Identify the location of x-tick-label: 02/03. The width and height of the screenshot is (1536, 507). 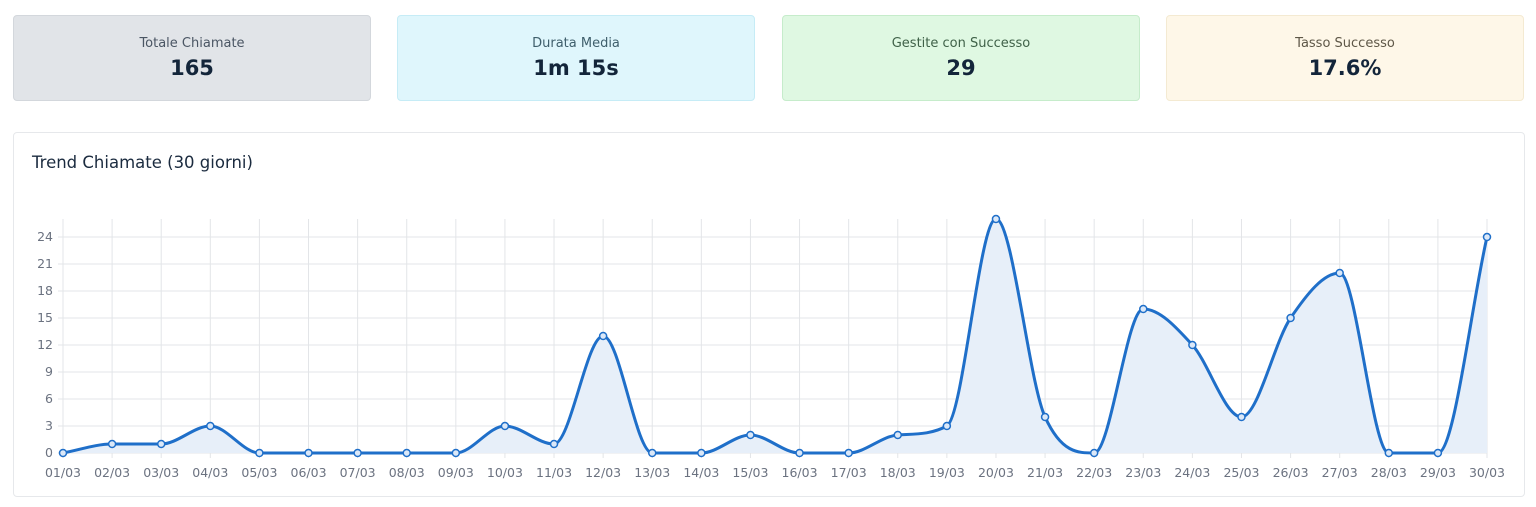
(112, 472).